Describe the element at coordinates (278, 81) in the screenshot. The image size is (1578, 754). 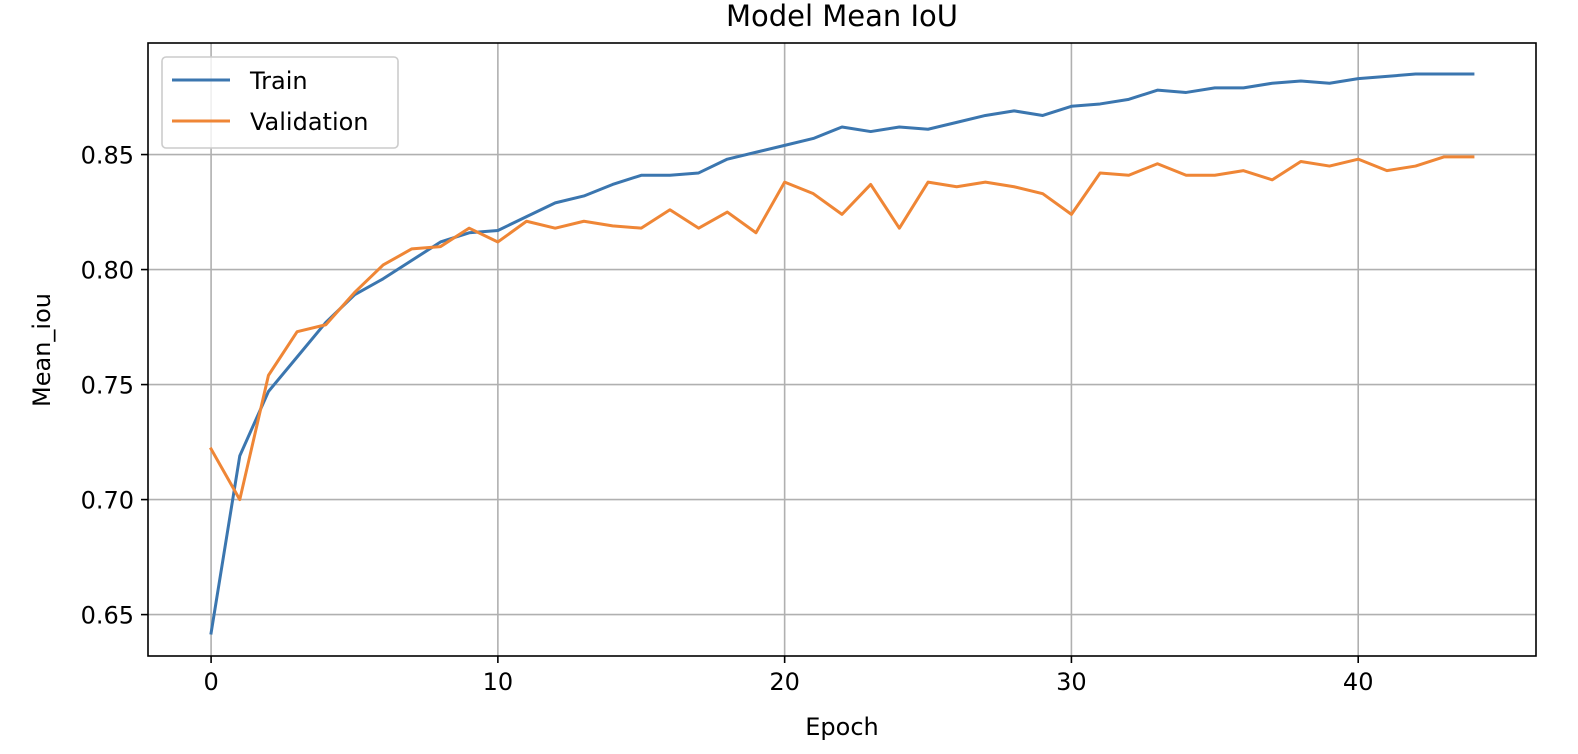
I see `legend-label-train: Train` at that location.